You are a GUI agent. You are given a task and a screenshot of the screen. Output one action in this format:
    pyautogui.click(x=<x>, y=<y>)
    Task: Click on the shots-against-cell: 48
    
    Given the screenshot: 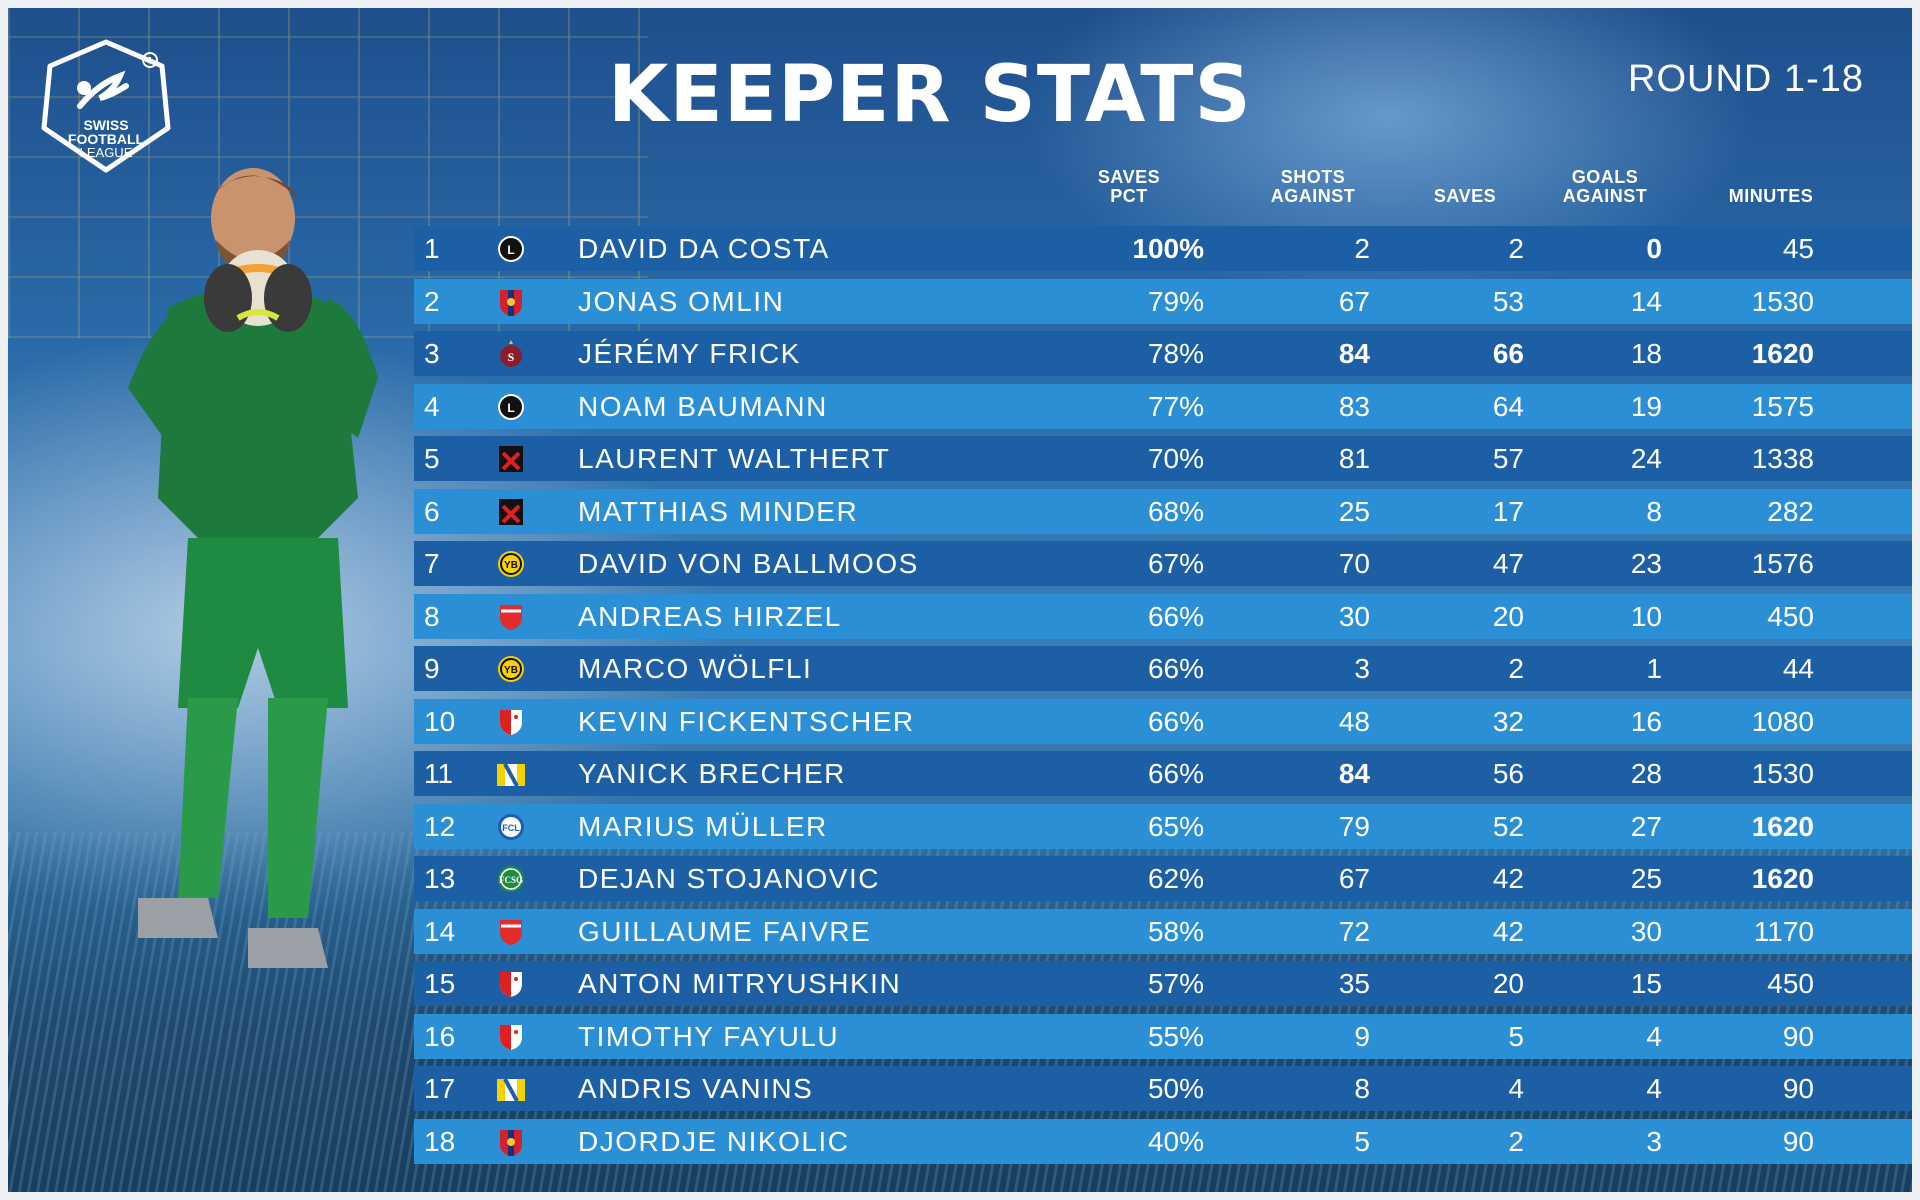 What is the action you would take?
    pyautogui.click(x=1354, y=721)
    